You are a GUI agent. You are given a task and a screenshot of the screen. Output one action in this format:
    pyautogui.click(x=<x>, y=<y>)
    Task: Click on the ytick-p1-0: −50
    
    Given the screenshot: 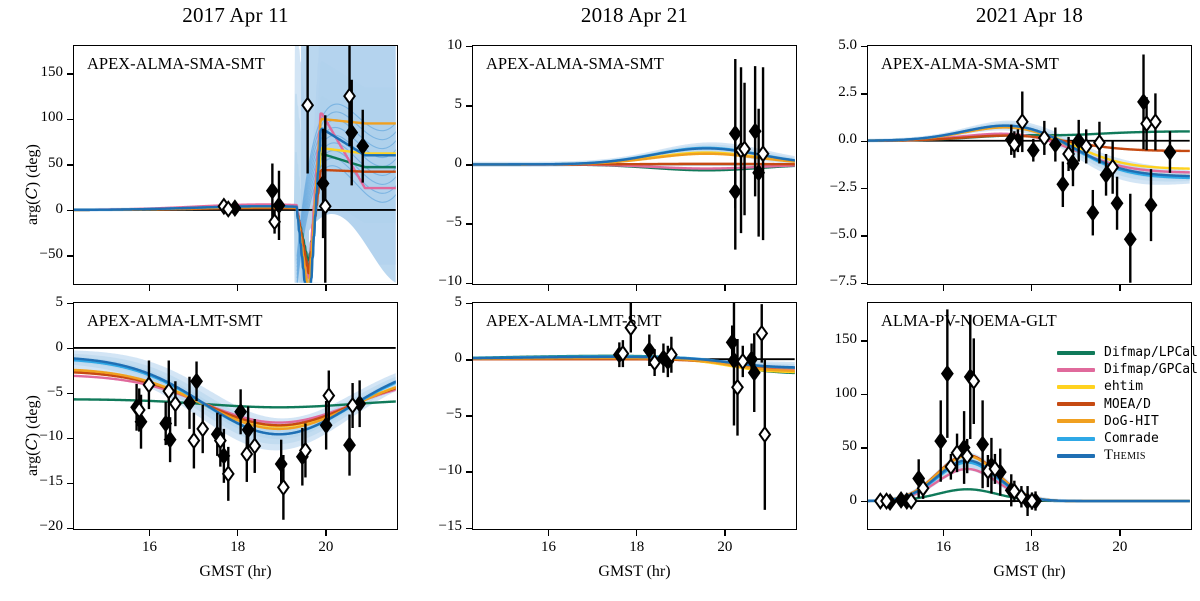 What is the action you would take?
    pyautogui.click(x=51, y=254)
    